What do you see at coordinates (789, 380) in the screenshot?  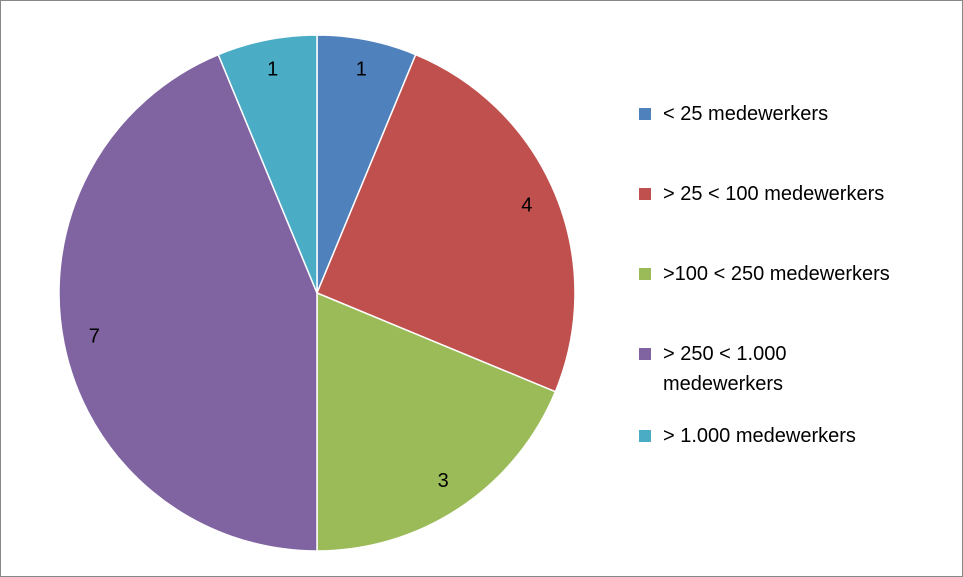 I see `legend-item: > 250 < 1.000 medewerkers` at bounding box center [789, 380].